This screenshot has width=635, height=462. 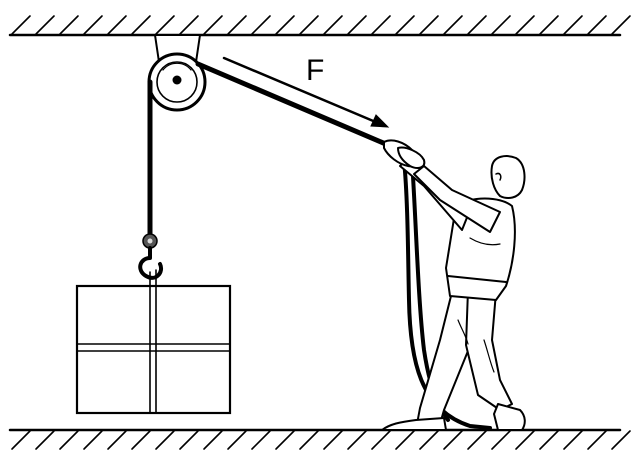 What do you see at coordinates (306, 92) in the screenshot?
I see `force-arrow` at bounding box center [306, 92].